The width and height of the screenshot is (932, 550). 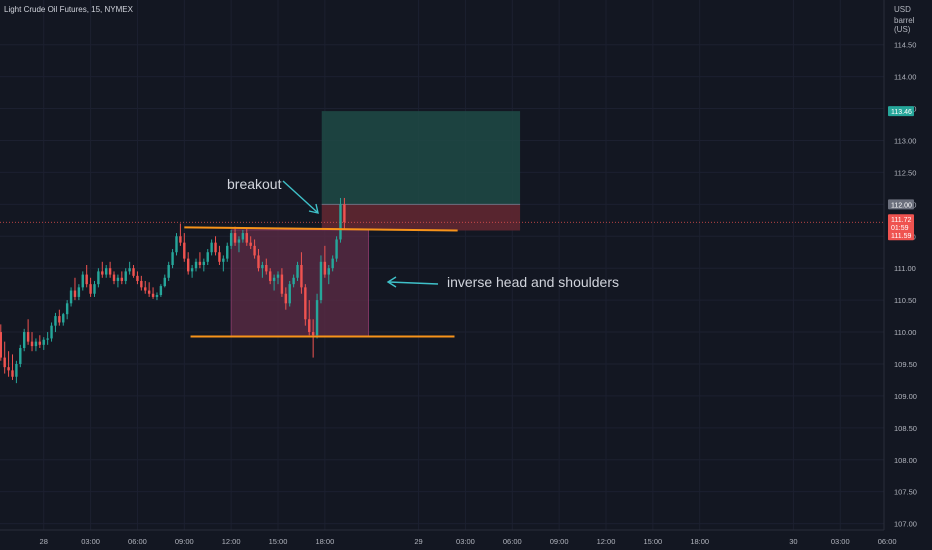 I want to click on price-label-bg, so click(x=901, y=111).